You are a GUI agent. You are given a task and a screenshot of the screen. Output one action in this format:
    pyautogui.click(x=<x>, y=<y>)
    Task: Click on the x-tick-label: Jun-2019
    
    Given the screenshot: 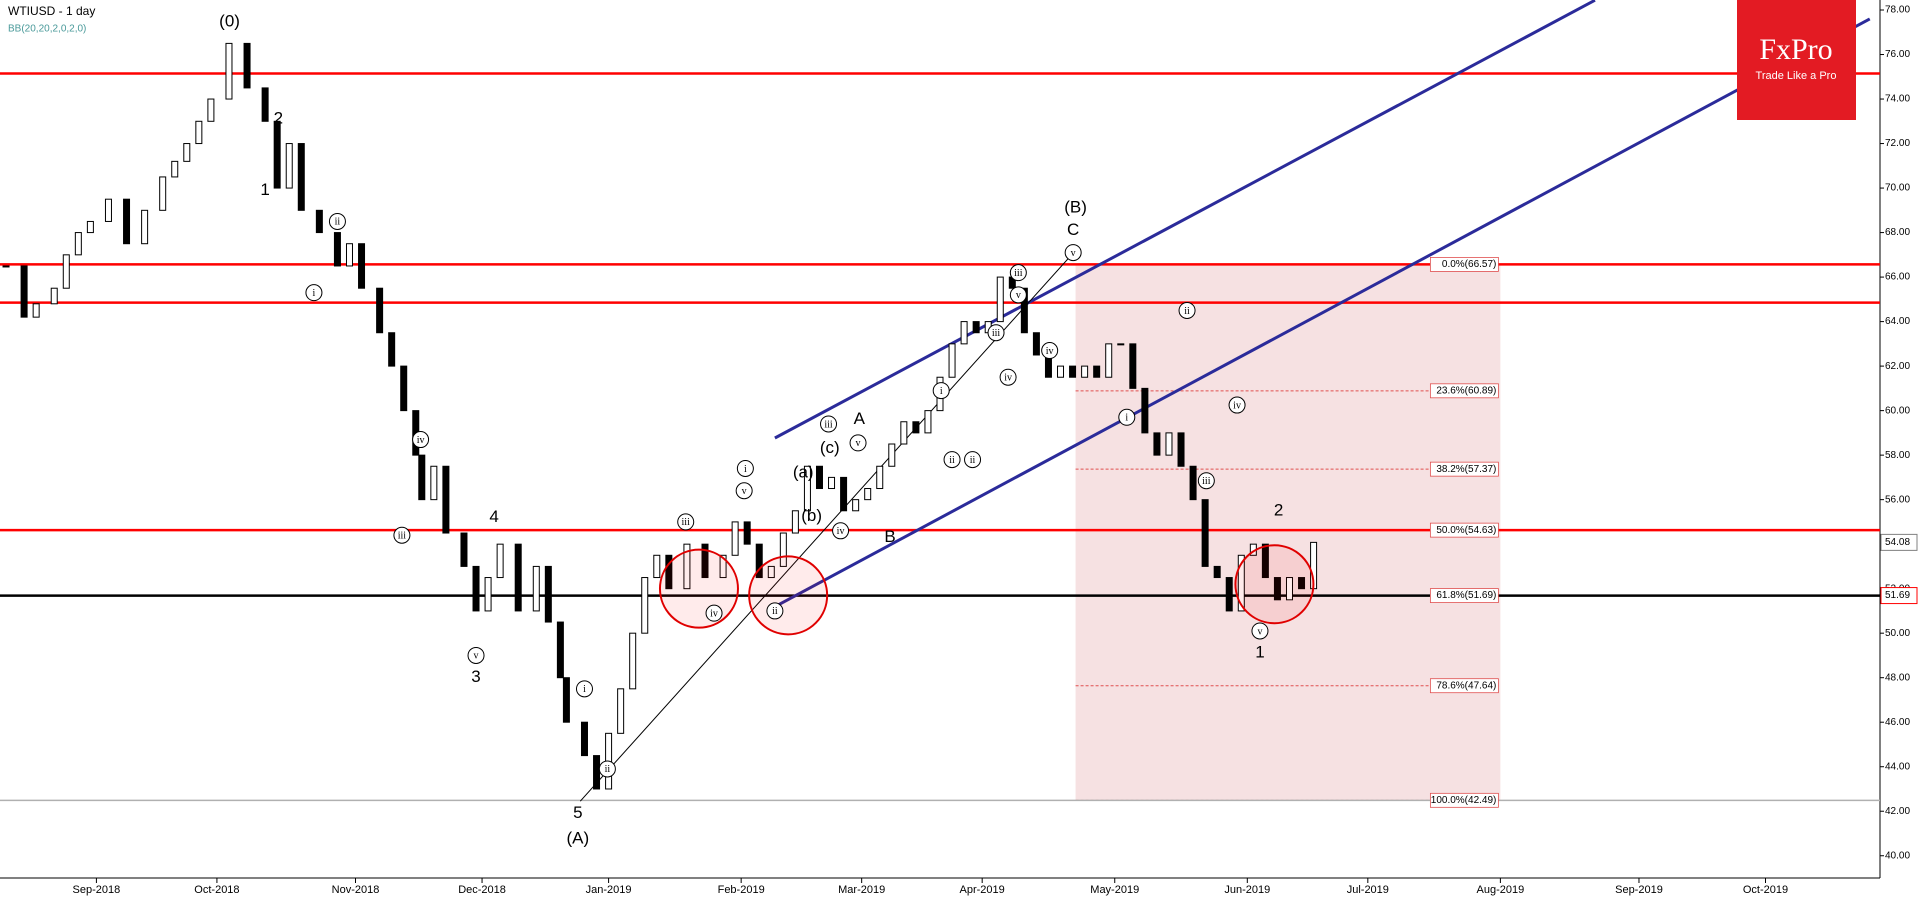 What is the action you would take?
    pyautogui.click(x=1247, y=890)
    